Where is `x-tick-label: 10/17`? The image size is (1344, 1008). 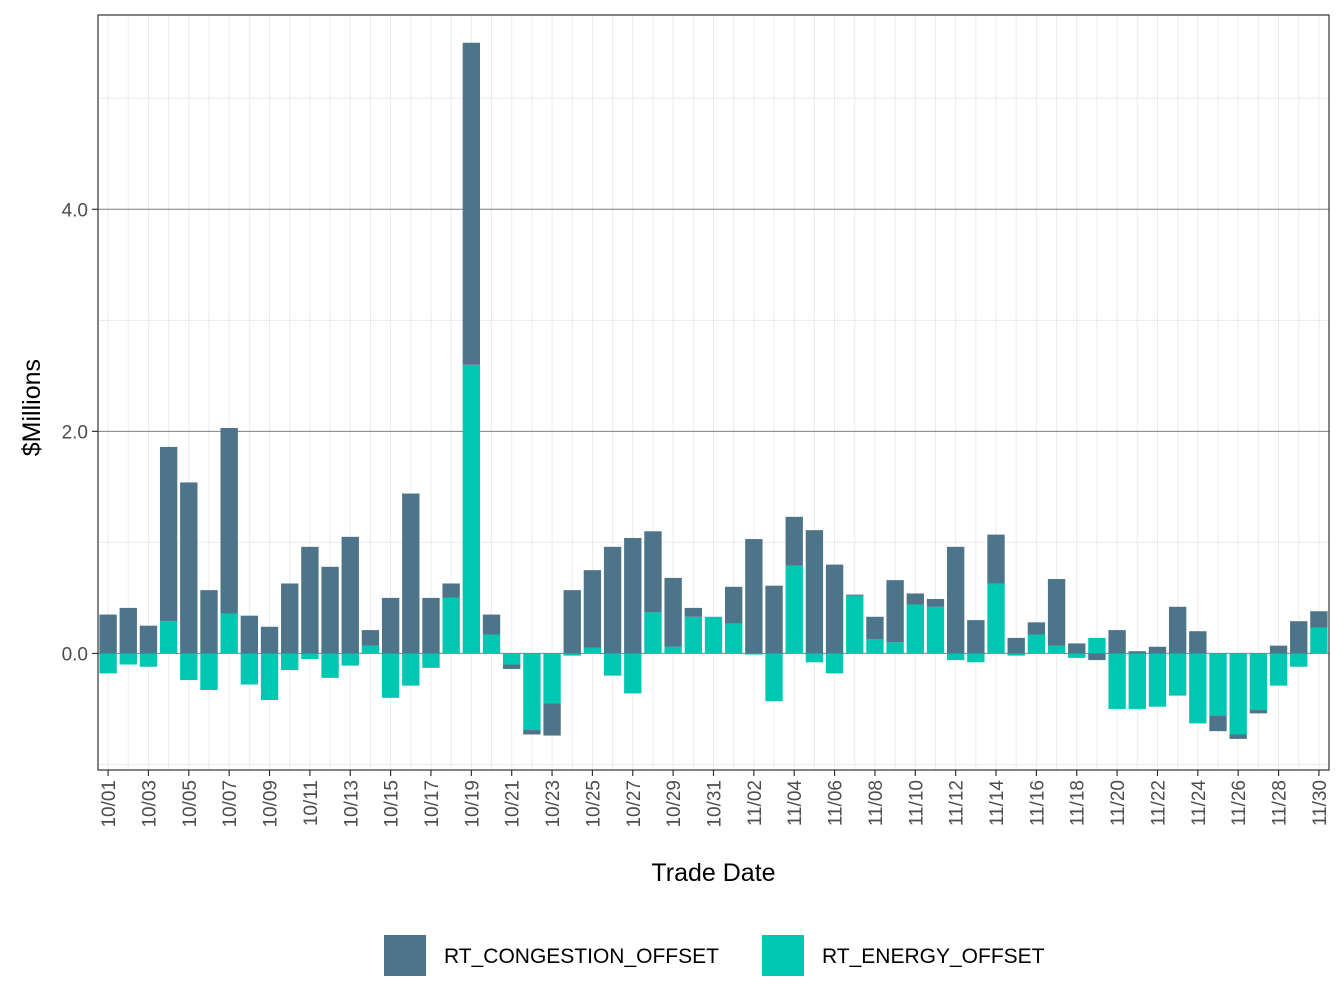
x-tick-label: 10/17 is located at coordinates (432, 804).